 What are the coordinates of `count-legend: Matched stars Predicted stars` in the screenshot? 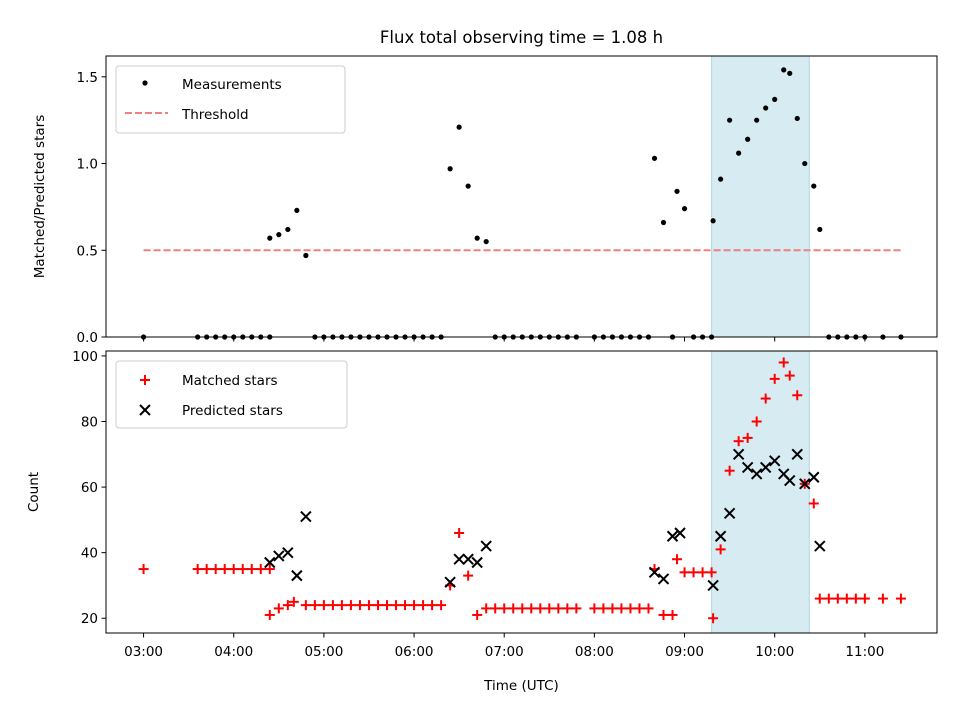 It's located at (231, 394).